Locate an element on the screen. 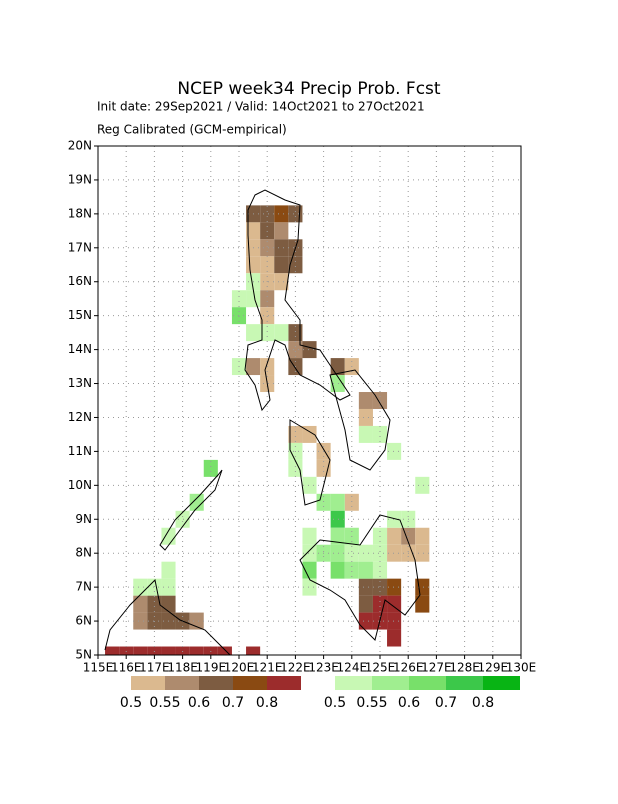  y-tick-label: 6N is located at coordinates (83, 621).